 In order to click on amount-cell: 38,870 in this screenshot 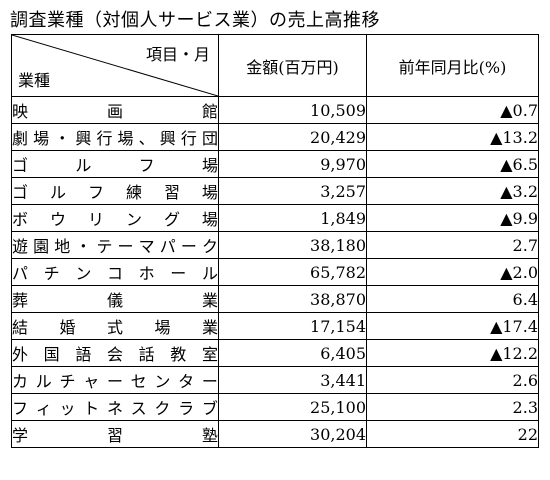, I will do `click(292, 299)`.